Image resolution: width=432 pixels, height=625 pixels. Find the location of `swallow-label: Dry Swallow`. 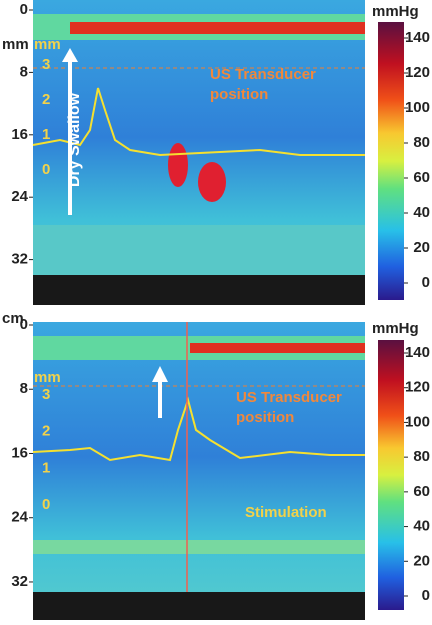

swallow-label: Dry Swallow is located at coordinates (74, 139).